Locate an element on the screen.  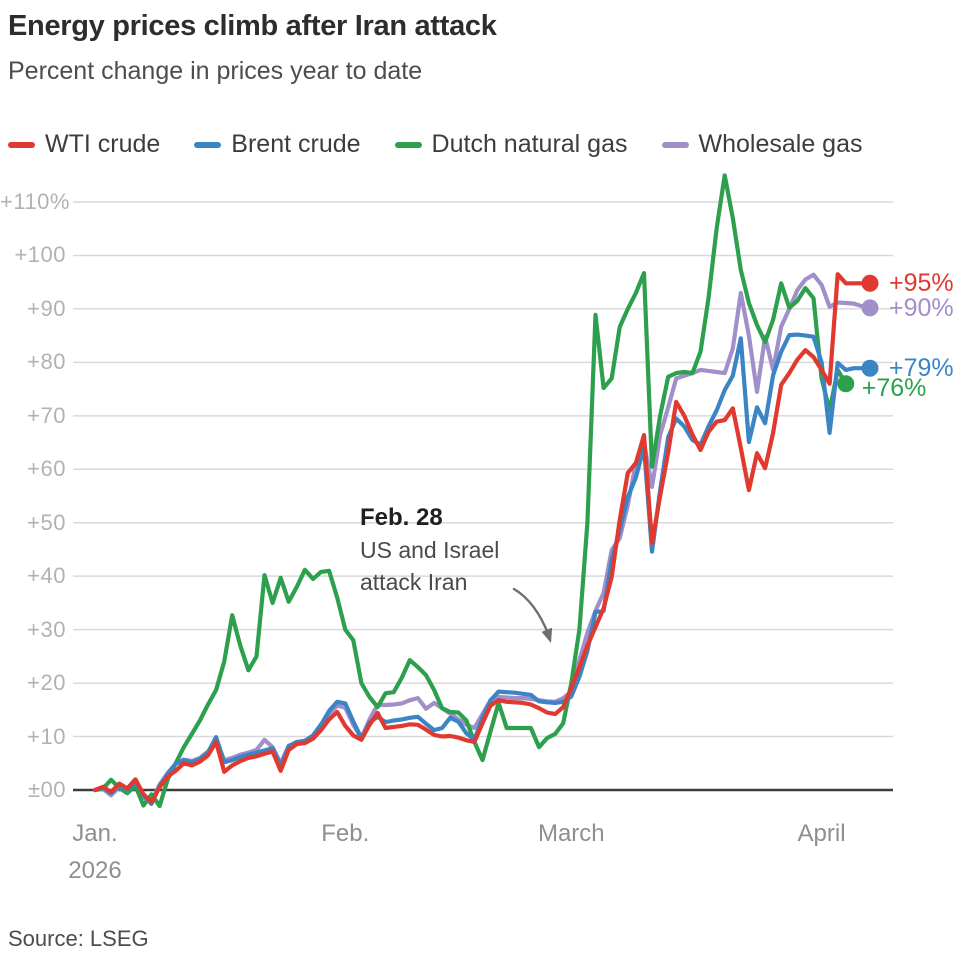
page-title: Energy prices climb after Iran attack is located at coordinates (252, 26).